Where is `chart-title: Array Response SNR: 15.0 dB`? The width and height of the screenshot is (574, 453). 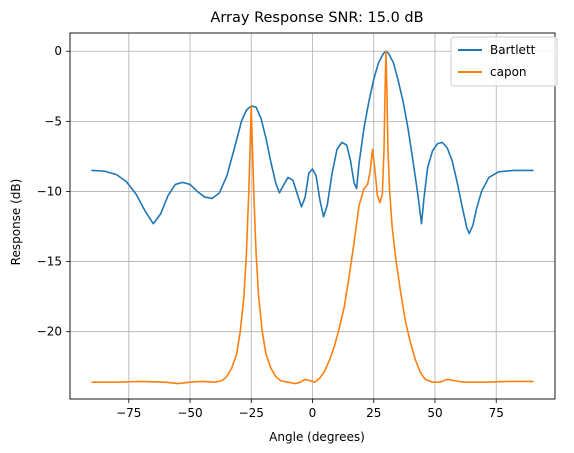 chart-title: Array Response SNR: 15.0 dB is located at coordinates (316, 18).